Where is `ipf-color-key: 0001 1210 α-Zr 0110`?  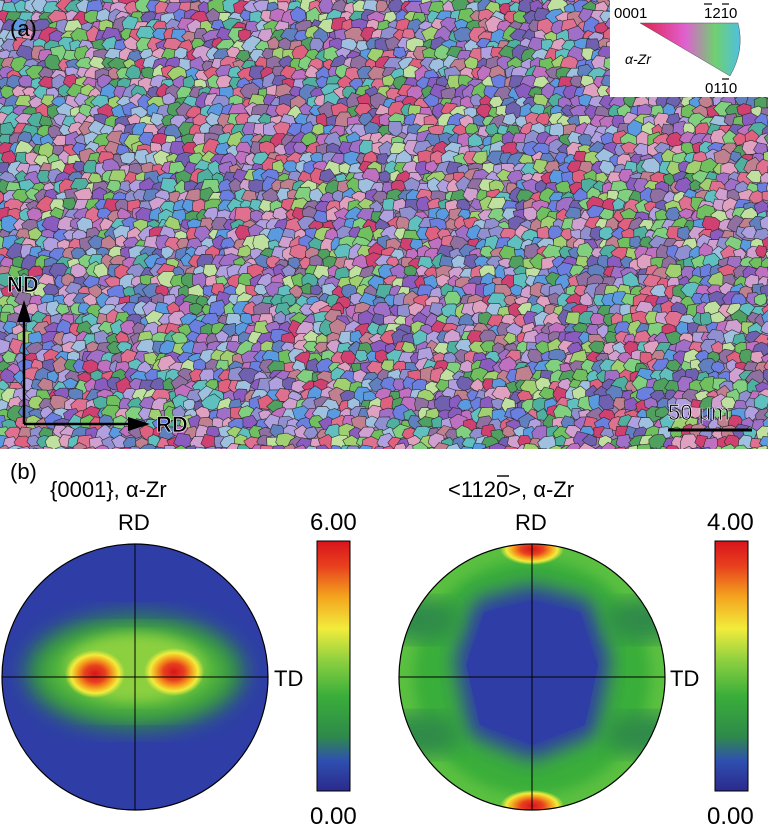 ipf-color-key: 0001 1210 α-Zr 0110 is located at coordinates (689, 48).